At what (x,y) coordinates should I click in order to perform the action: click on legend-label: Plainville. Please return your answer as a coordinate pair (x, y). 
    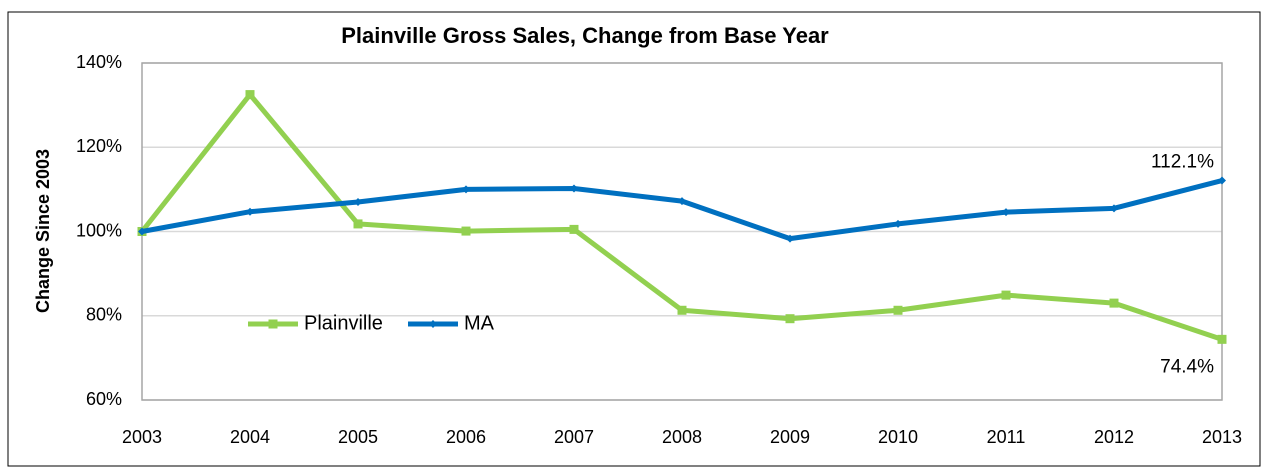
    Looking at the image, I should click on (343, 323).